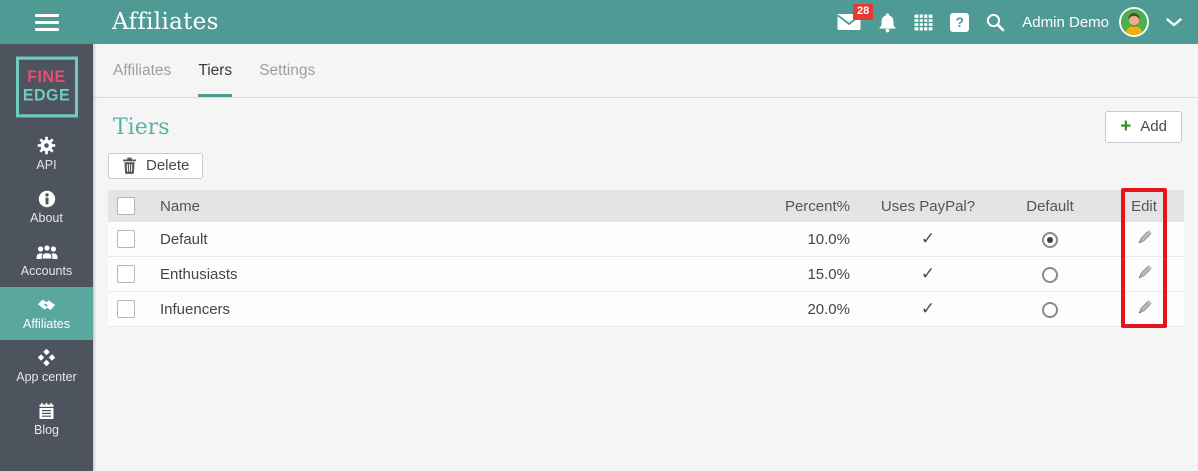 This screenshot has width=1198, height=471. I want to click on sidebar-item-accounts: Accounts, so click(46, 260).